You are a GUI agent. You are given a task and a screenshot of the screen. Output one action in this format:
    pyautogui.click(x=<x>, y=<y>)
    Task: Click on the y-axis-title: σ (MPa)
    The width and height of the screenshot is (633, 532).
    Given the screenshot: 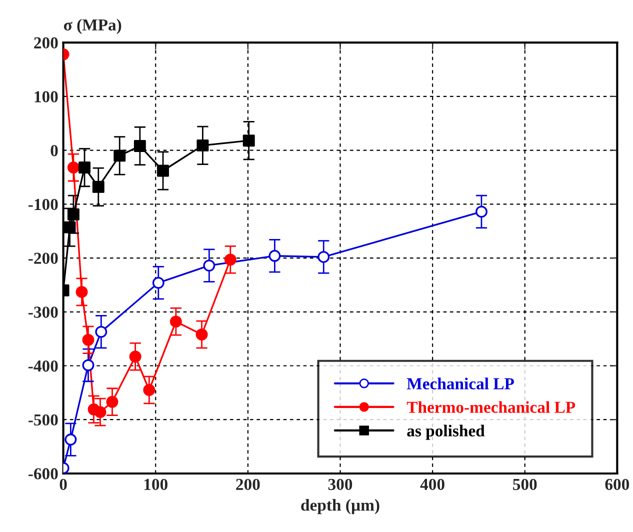 What is the action you would take?
    pyautogui.click(x=93, y=26)
    